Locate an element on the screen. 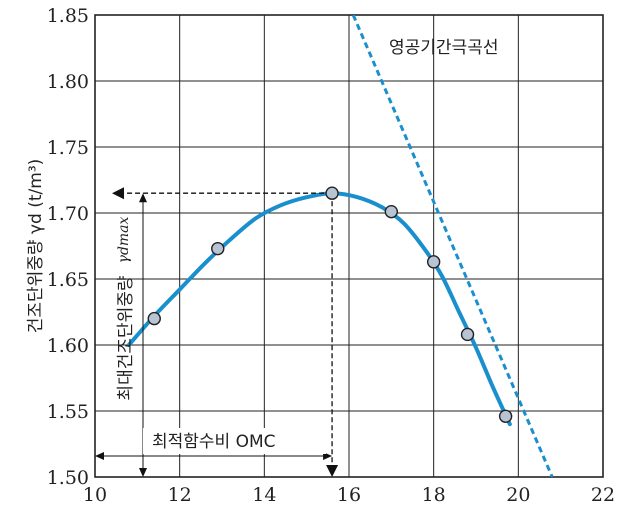 This screenshot has height=511, width=617. x-tick-label: 10 is located at coordinates (95, 495).